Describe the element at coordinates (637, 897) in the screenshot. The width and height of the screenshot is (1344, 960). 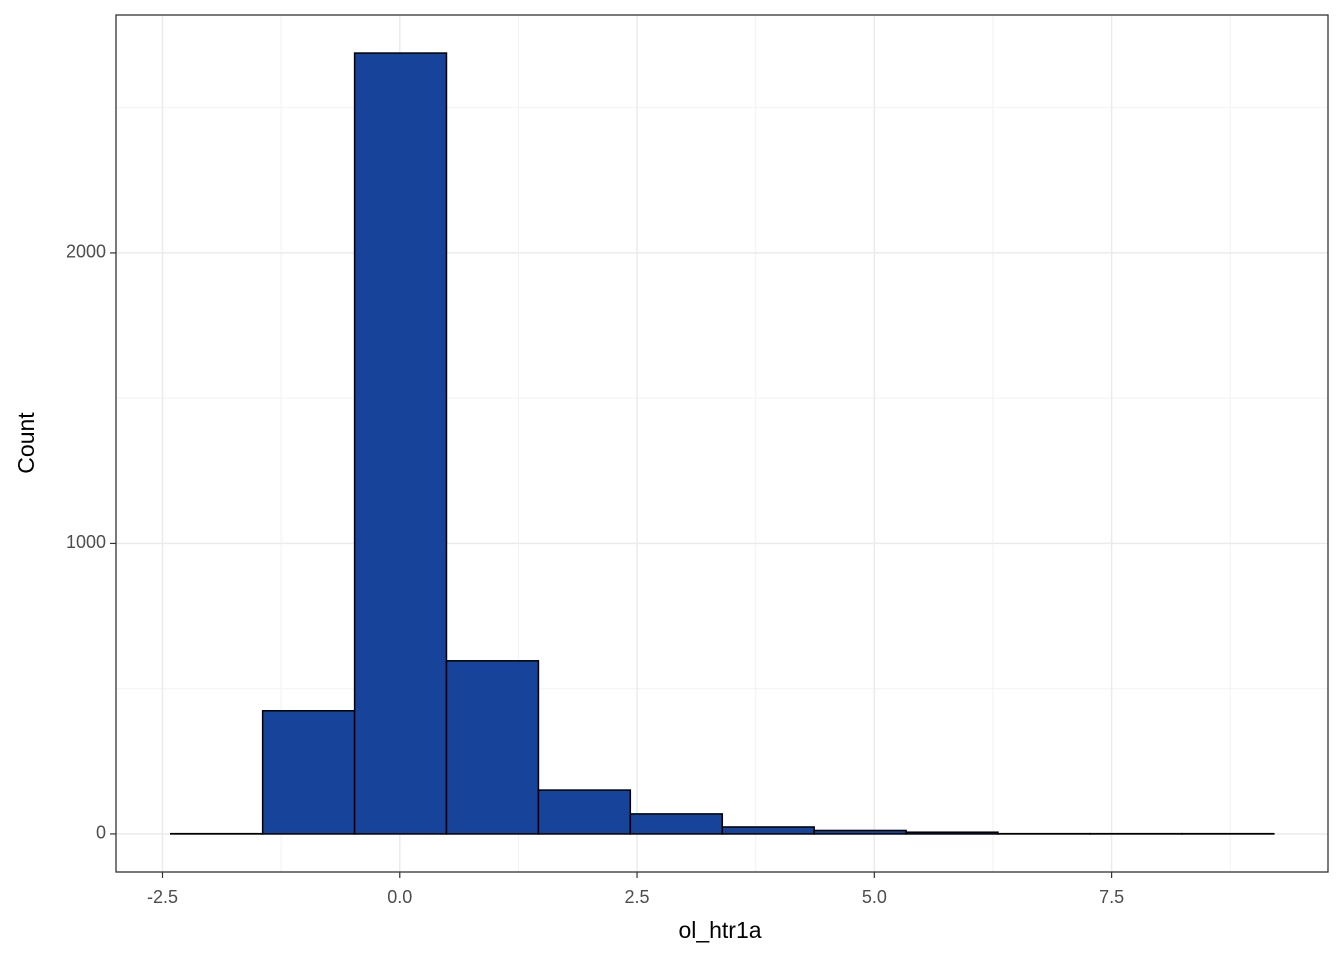
I see `x-tick-label: 2.5` at that location.